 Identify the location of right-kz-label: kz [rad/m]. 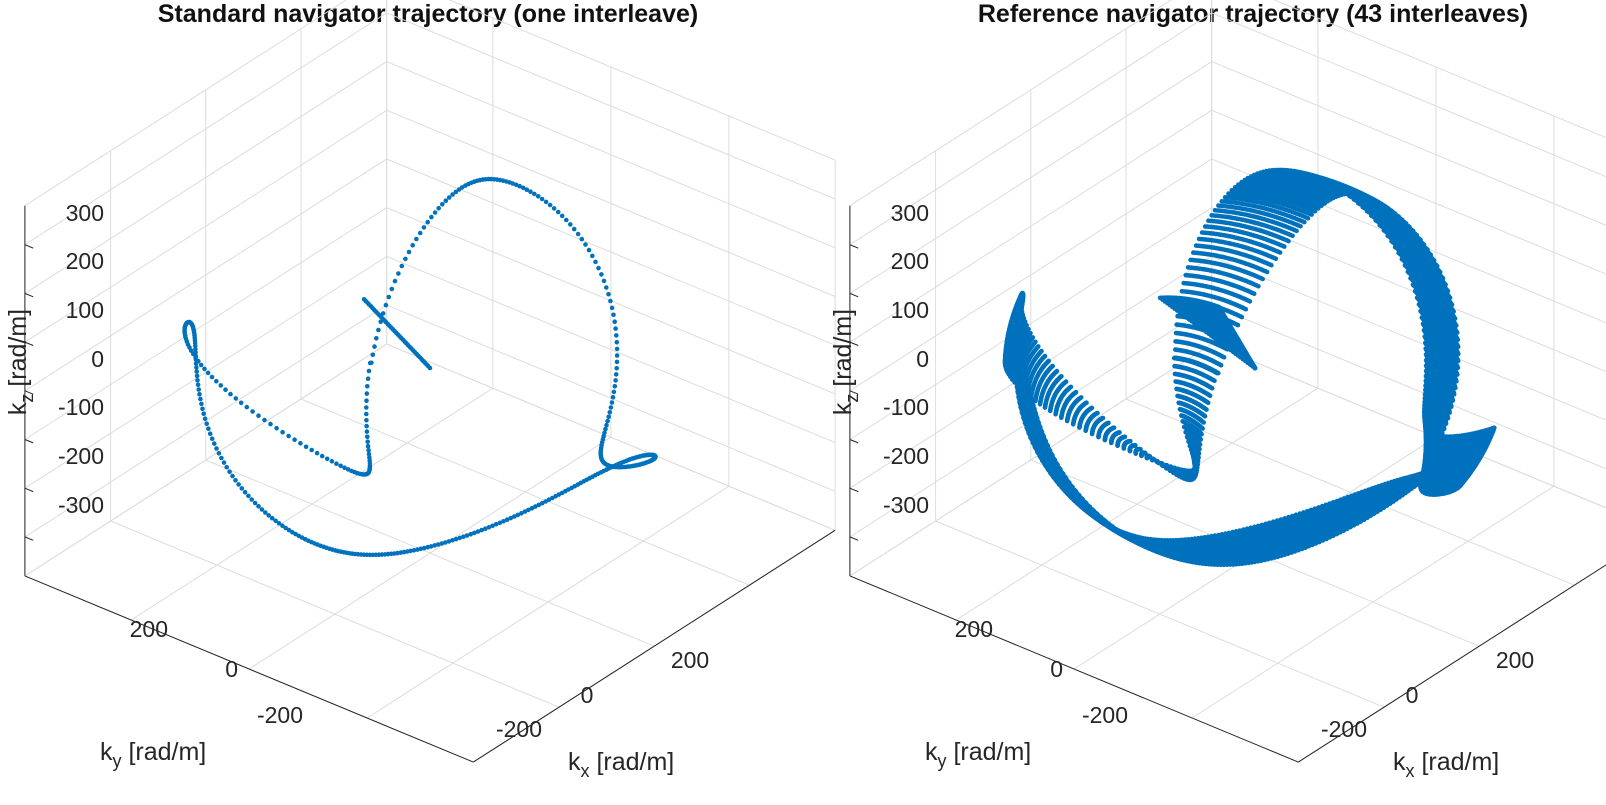
(845, 362).